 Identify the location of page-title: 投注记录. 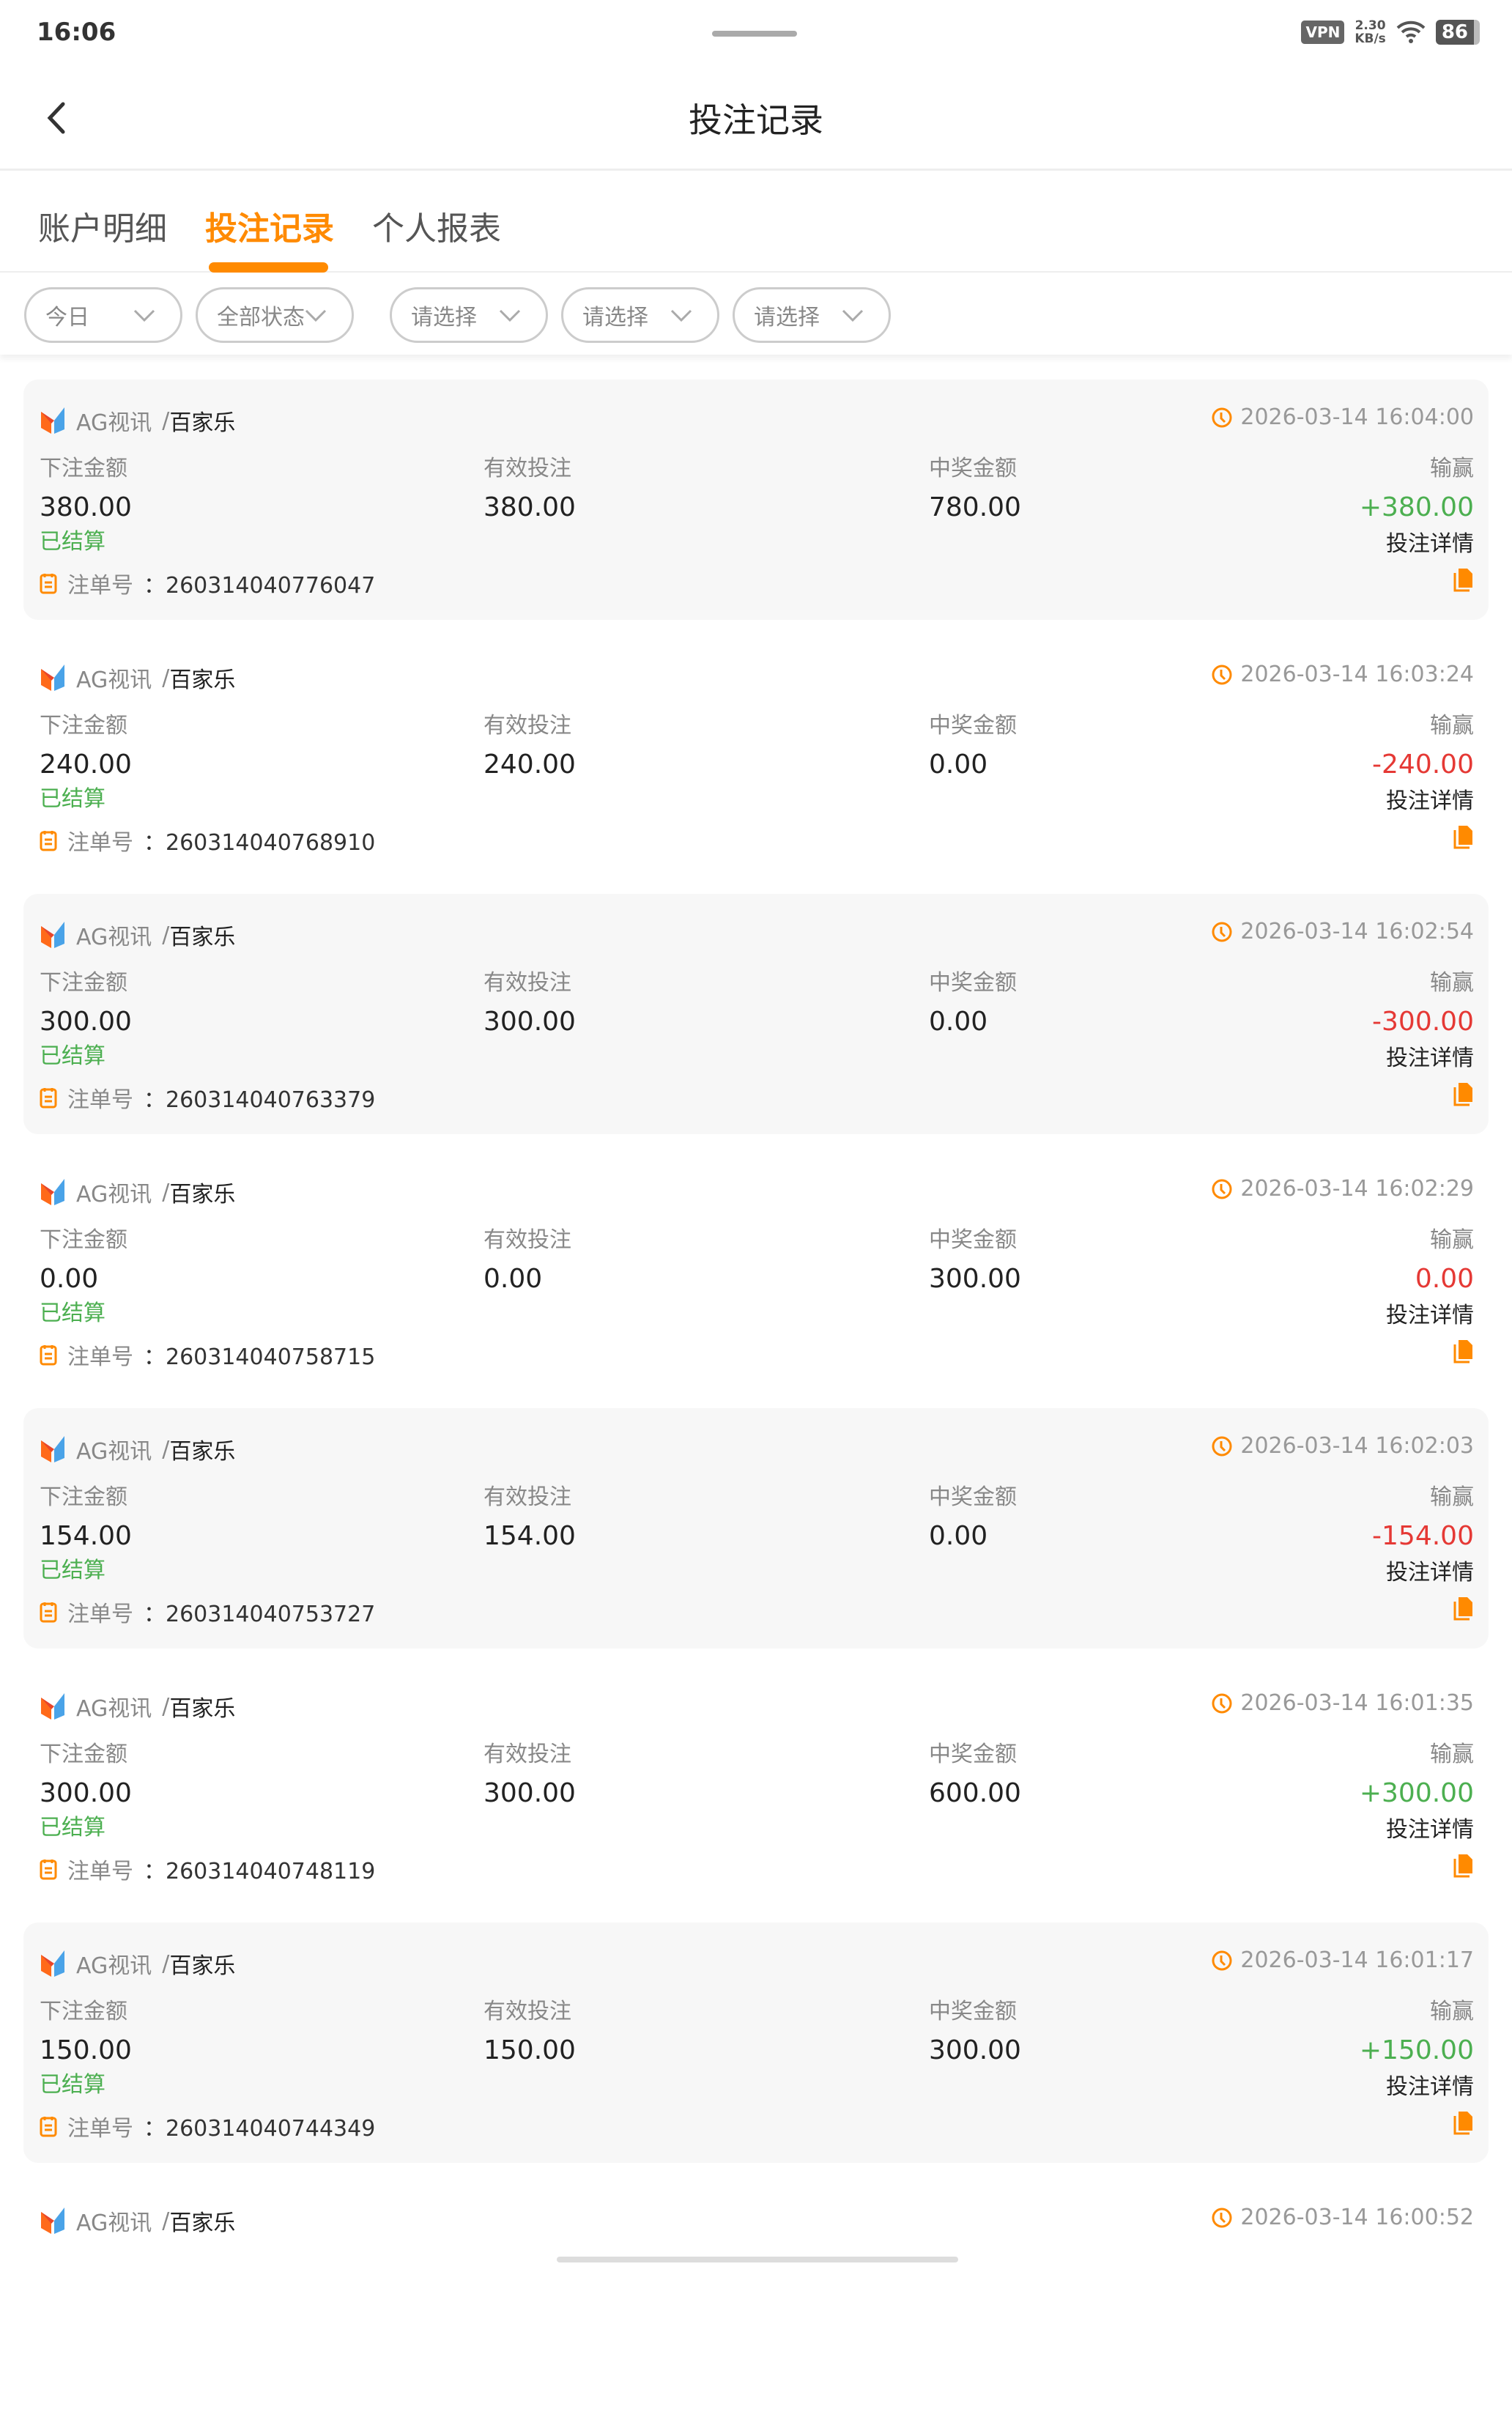
(756, 120).